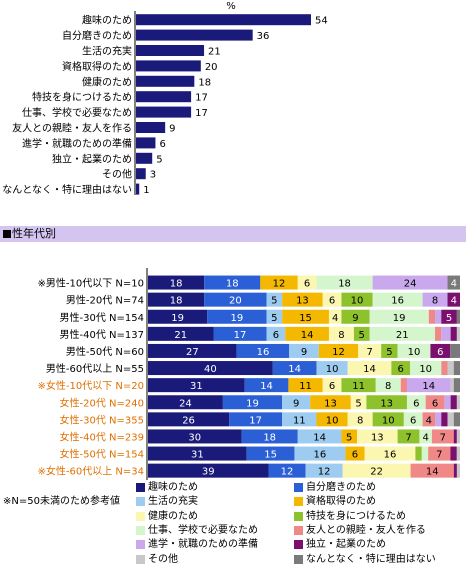 This screenshot has height=569, width=466. Describe the element at coordinates (214, 52) in the screenshot. I see `value-label: 21` at that location.